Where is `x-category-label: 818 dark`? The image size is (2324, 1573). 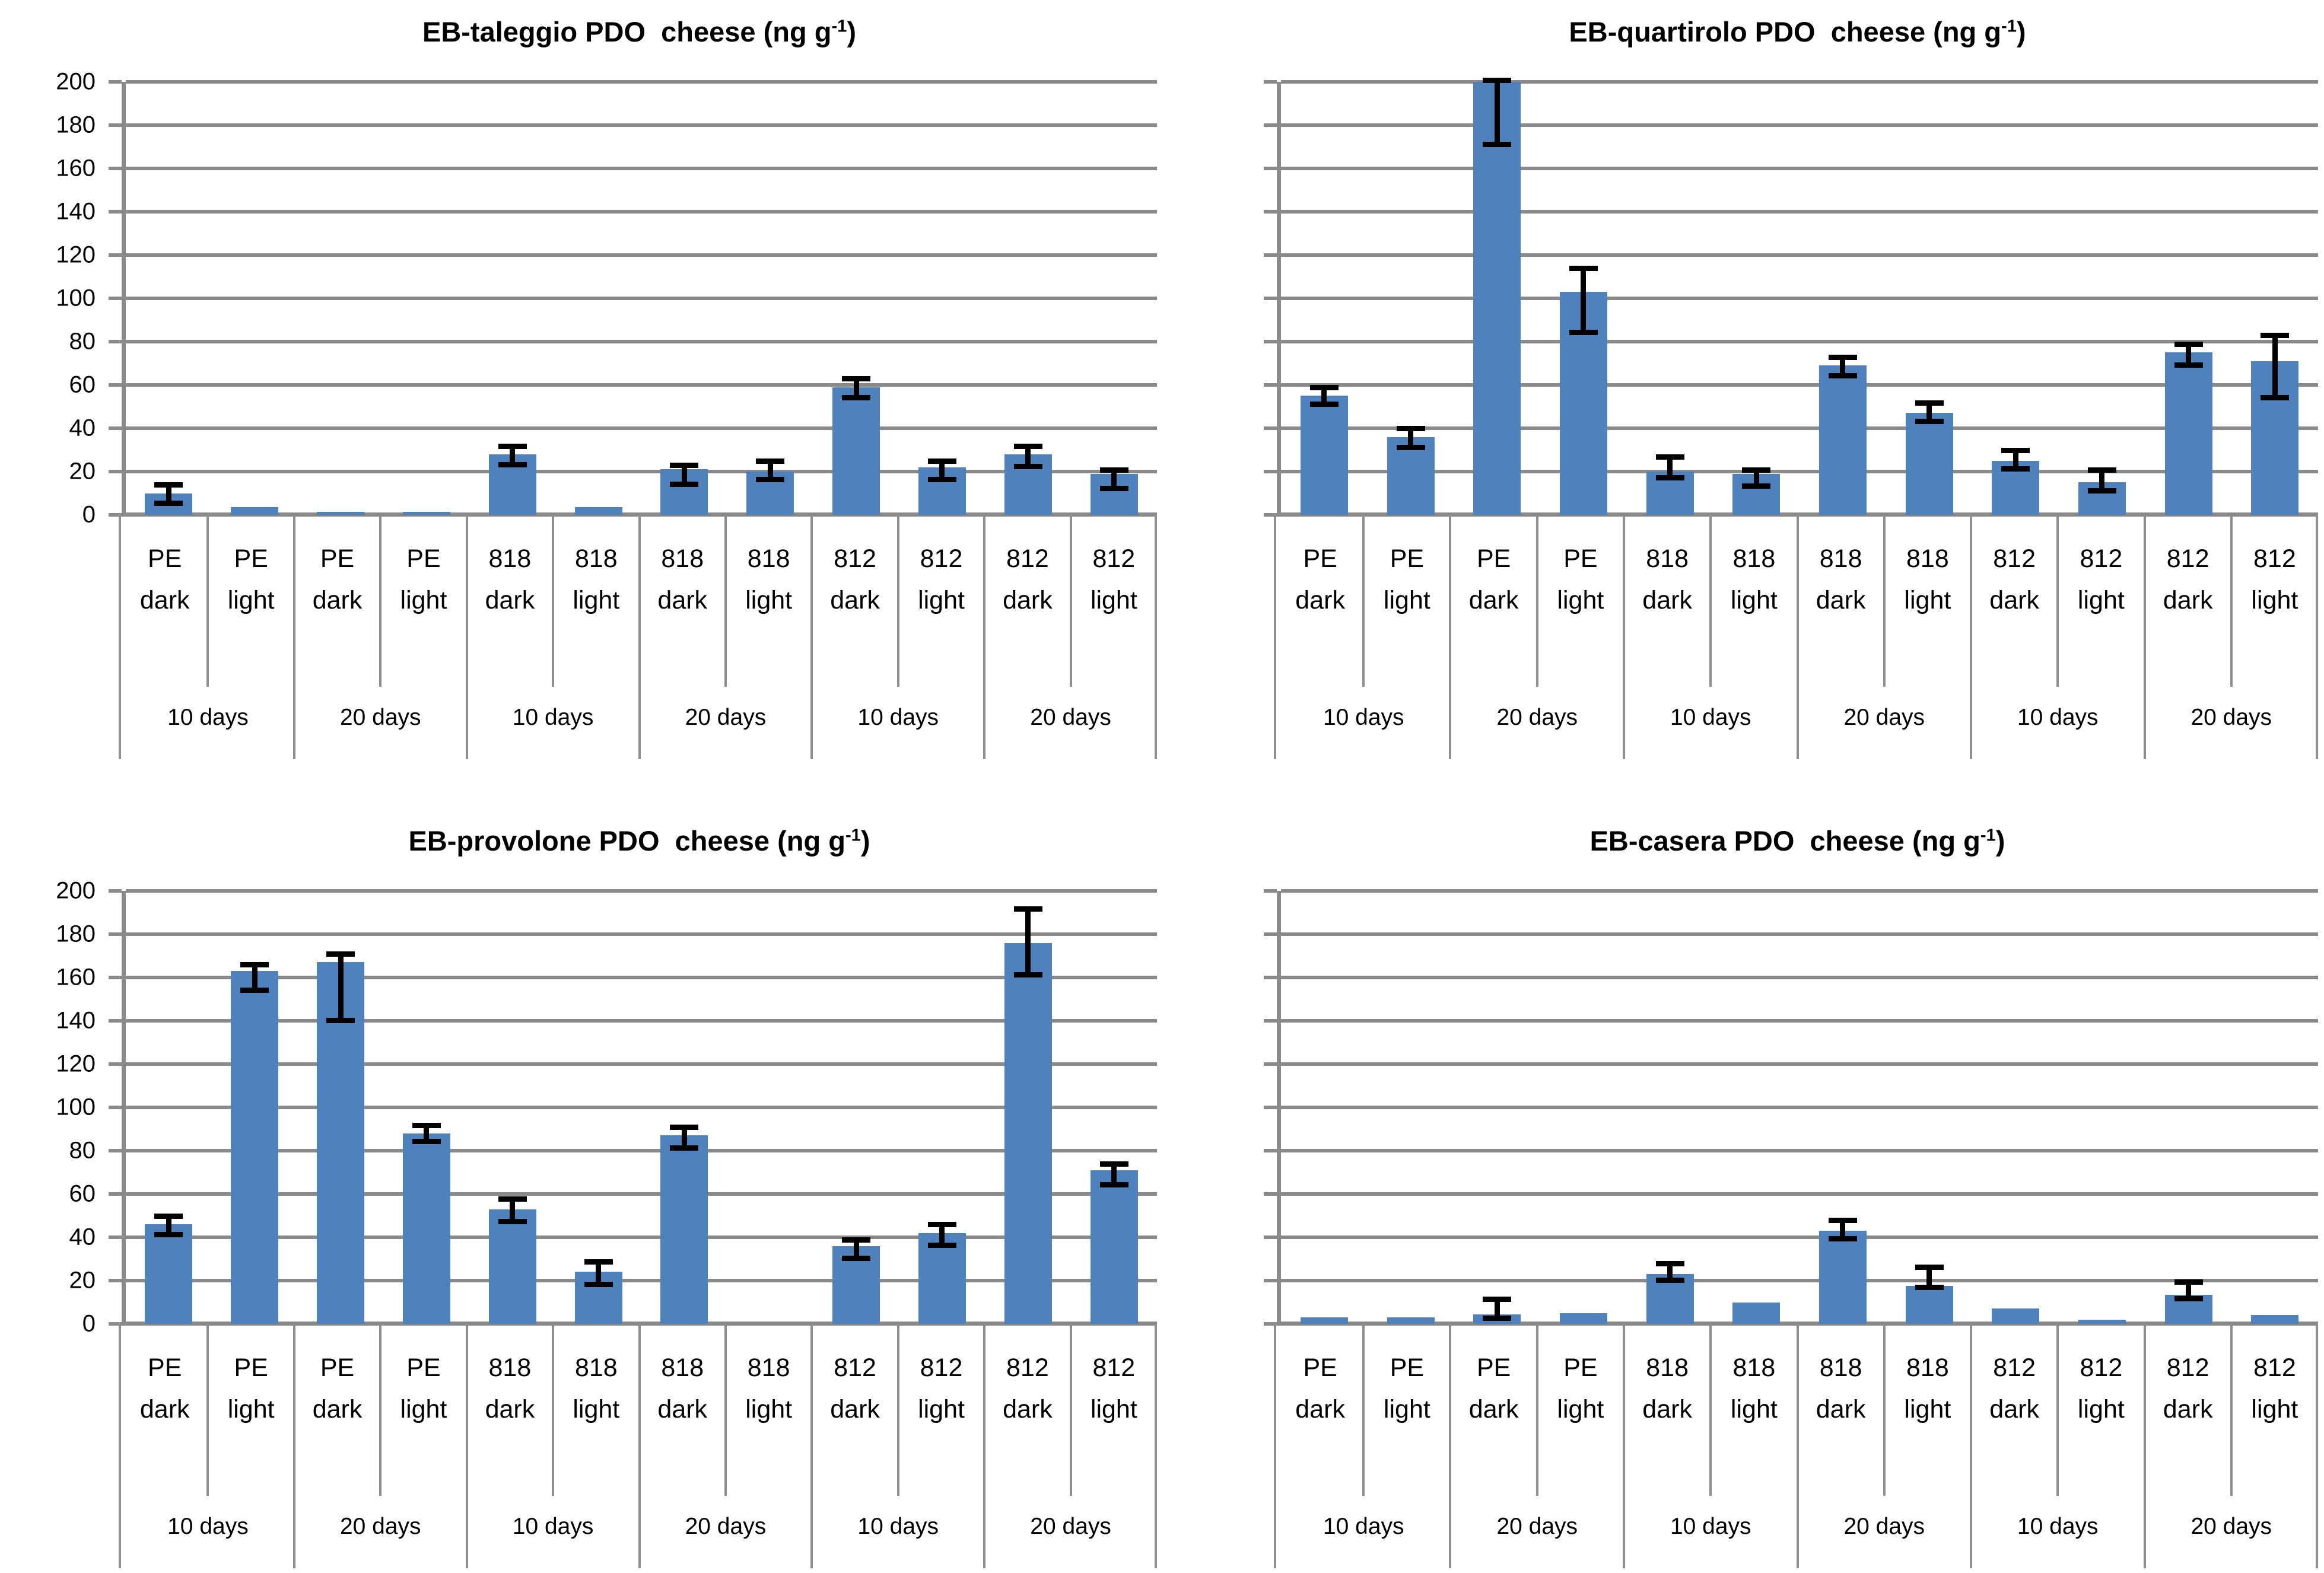 x-category-label: 818 dark is located at coordinates (1667, 601).